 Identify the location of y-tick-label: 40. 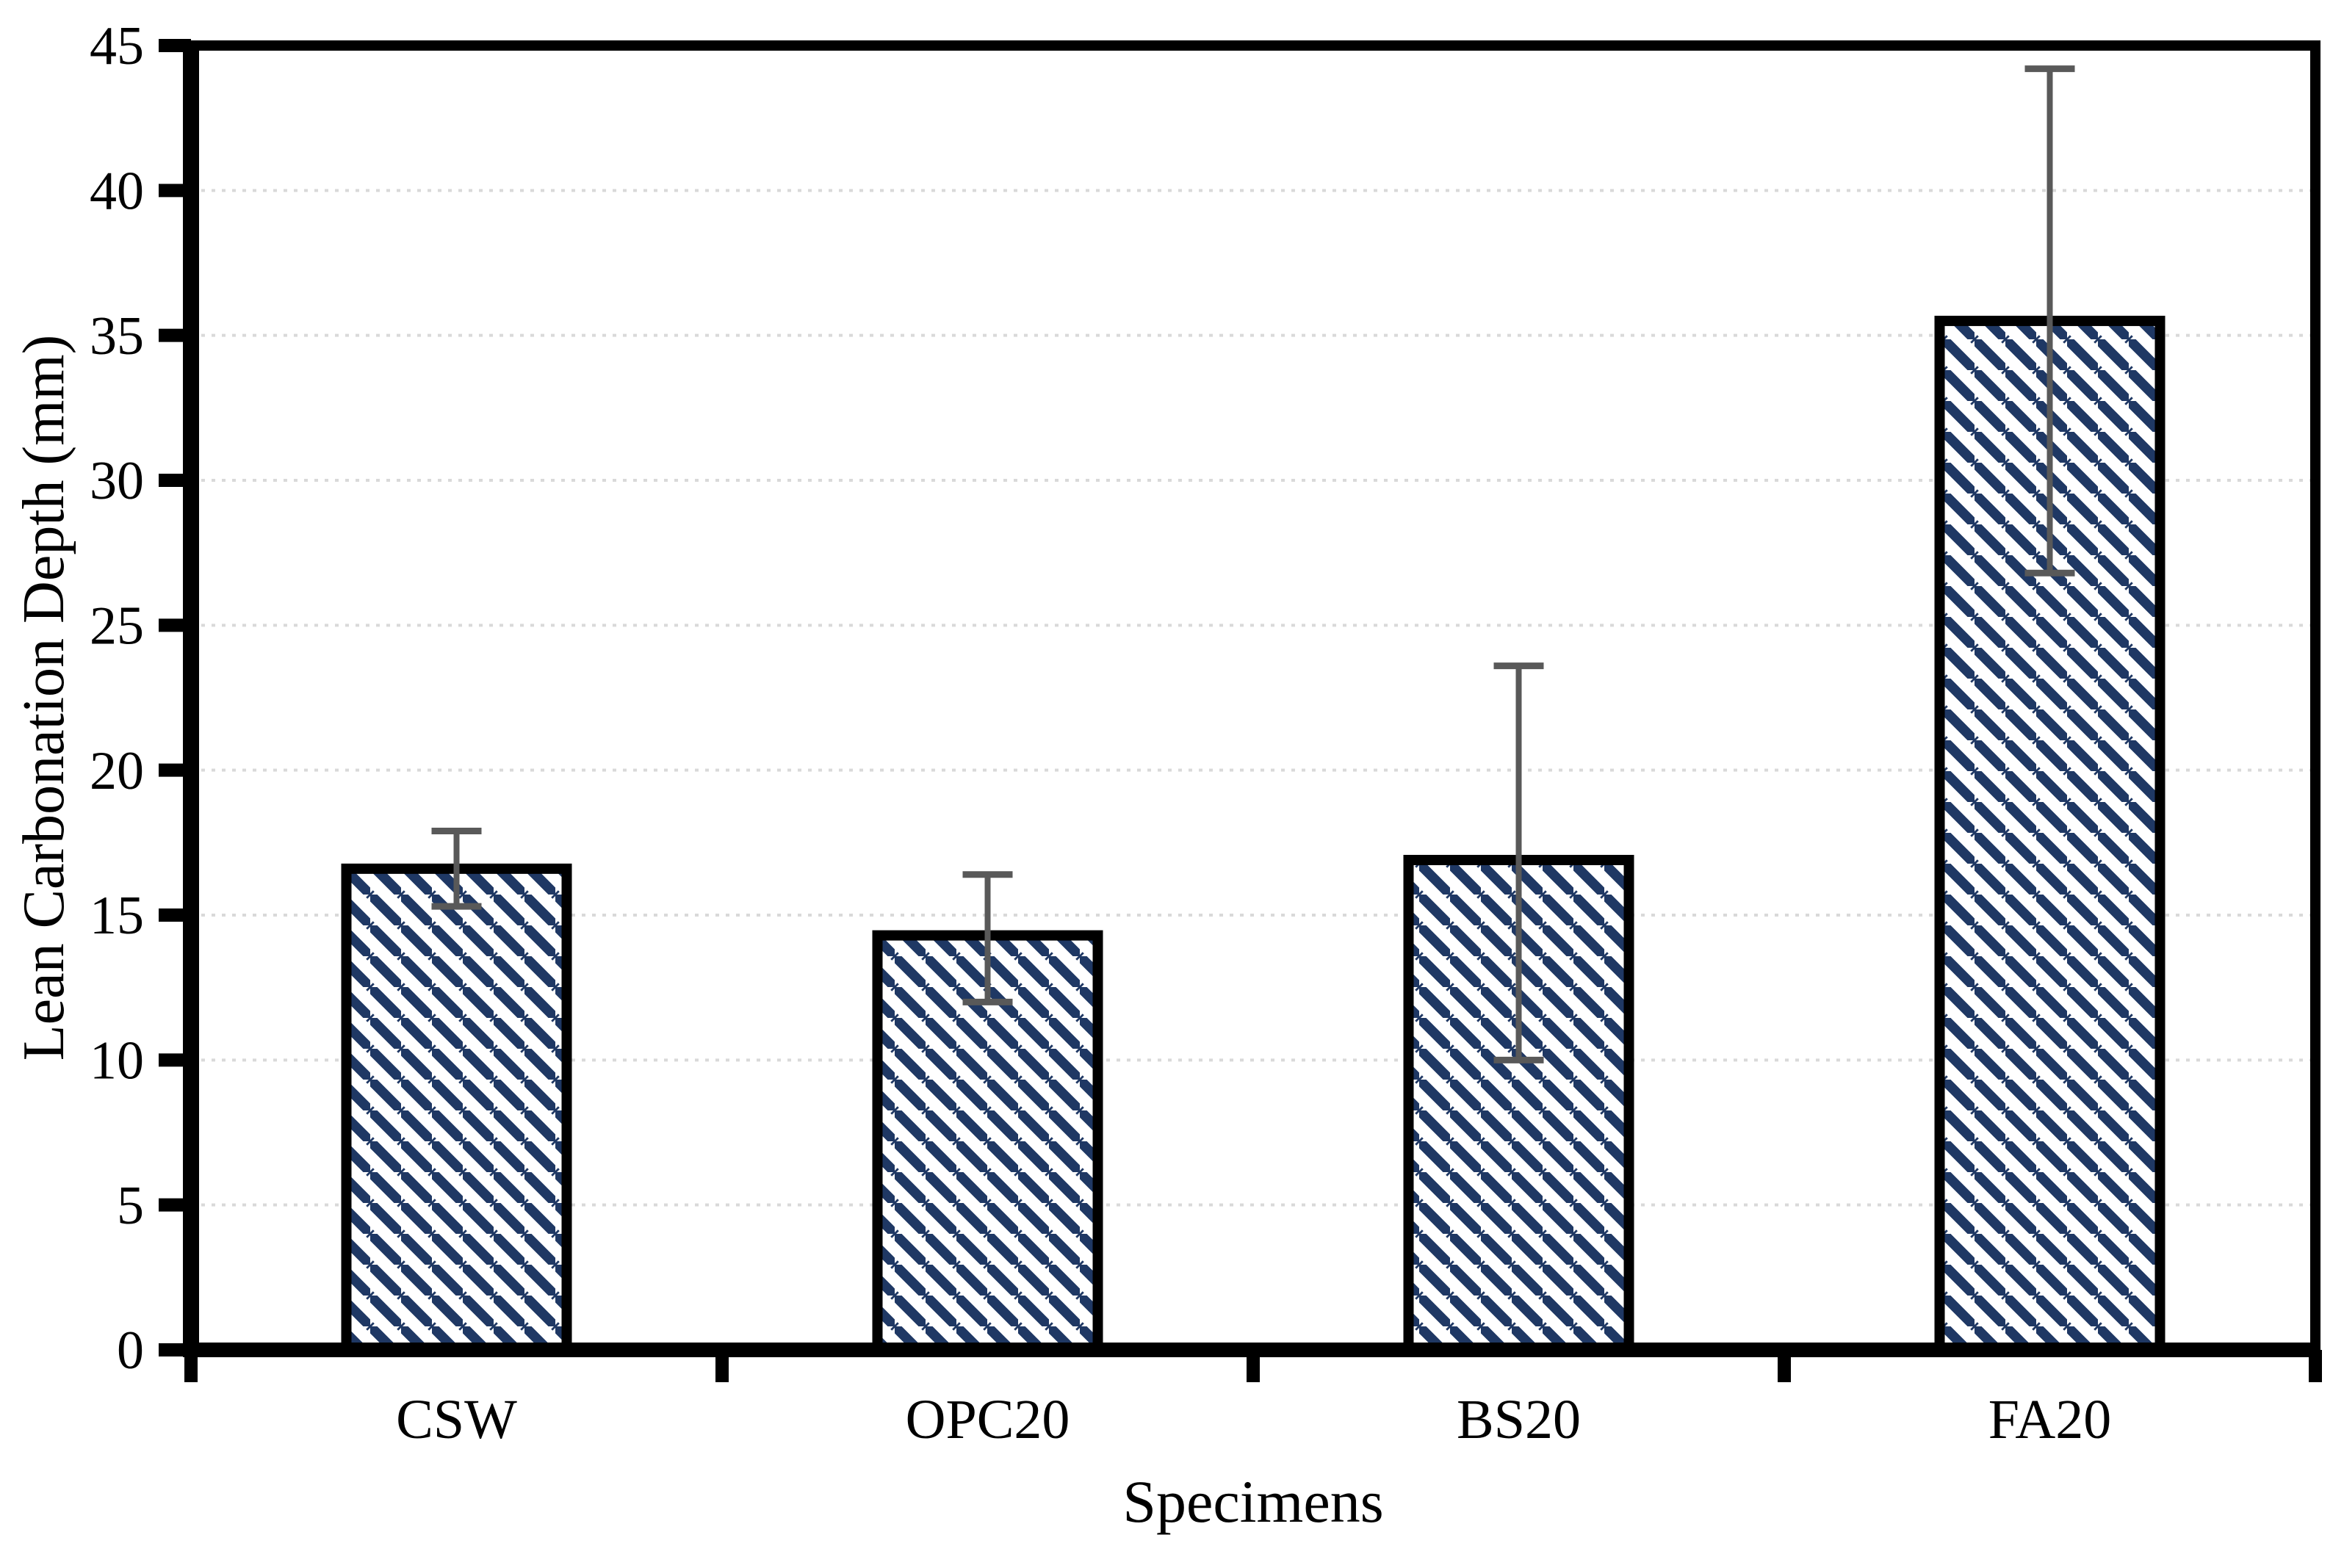
(117, 191).